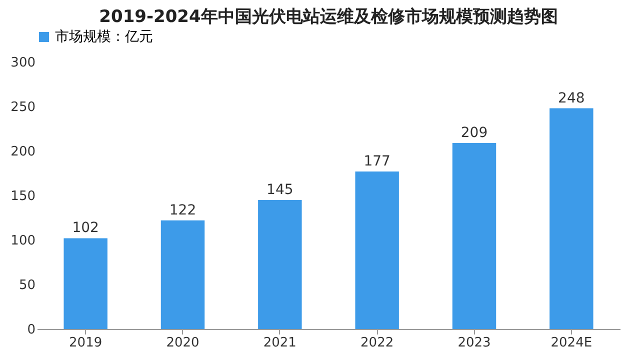  What do you see at coordinates (182, 210) in the screenshot?
I see `data-label: 122` at bounding box center [182, 210].